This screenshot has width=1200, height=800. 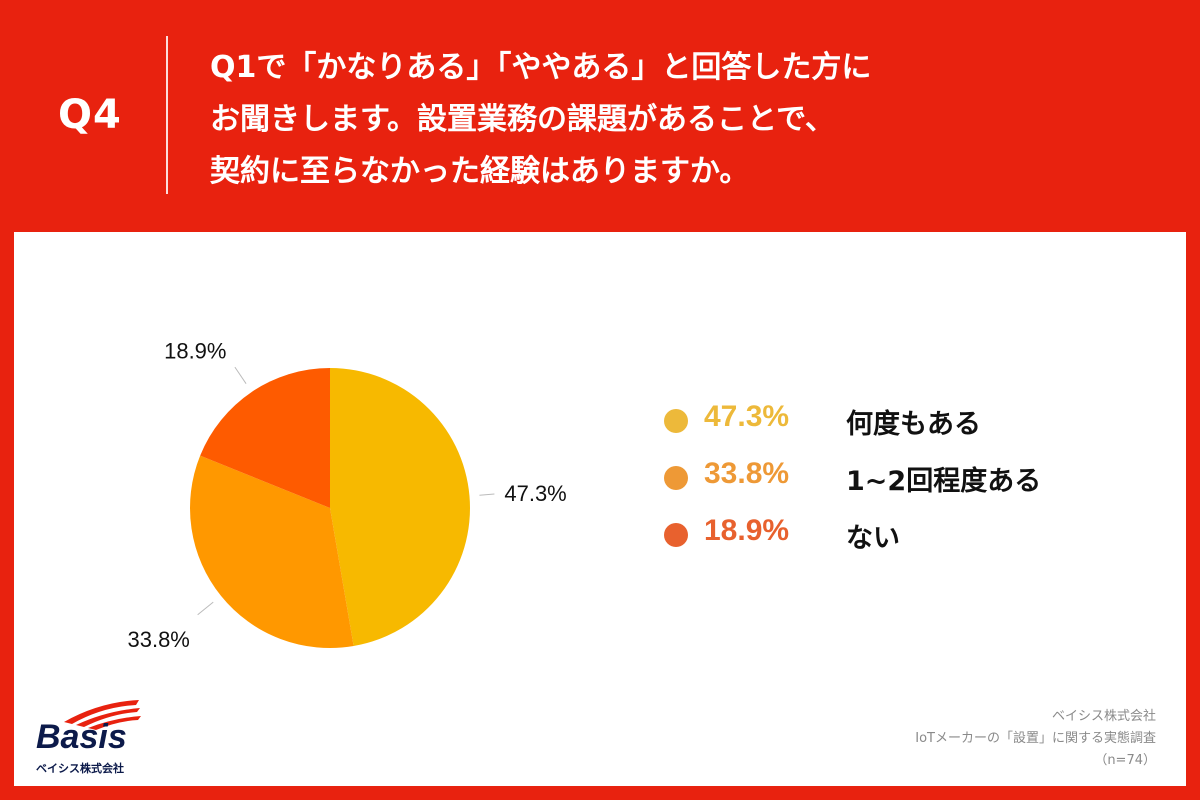 I want to click on logo-swoosh-icon, so click(x=102, y=715).